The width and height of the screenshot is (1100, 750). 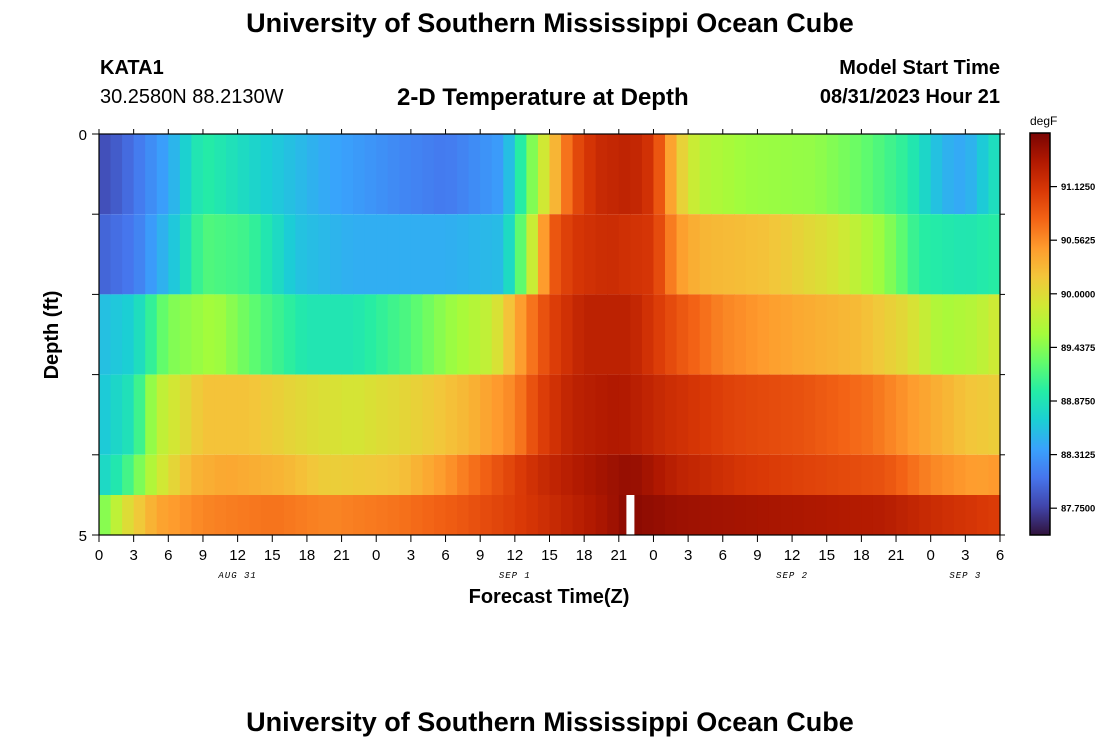 What do you see at coordinates (630, 515) in the screenshot?
I see `current-time-marker` at bounding box center [630, 515].